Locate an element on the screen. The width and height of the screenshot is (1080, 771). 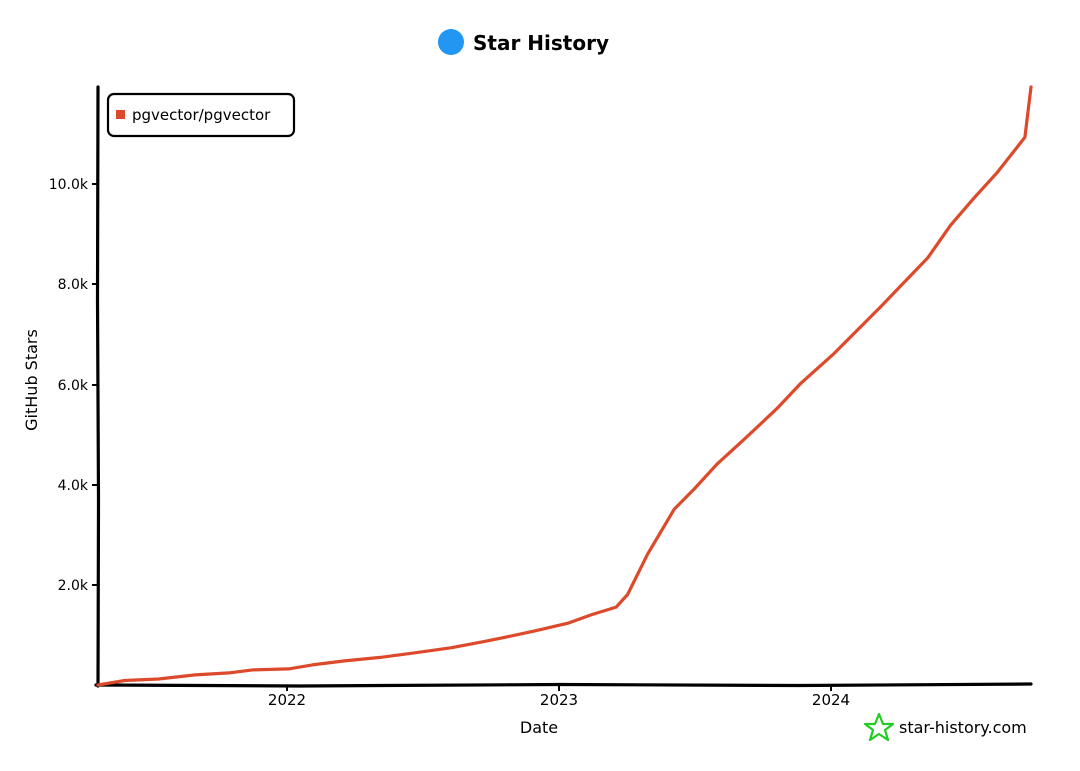
watermark-text: star-history.com is located at coordinates (963, 727).